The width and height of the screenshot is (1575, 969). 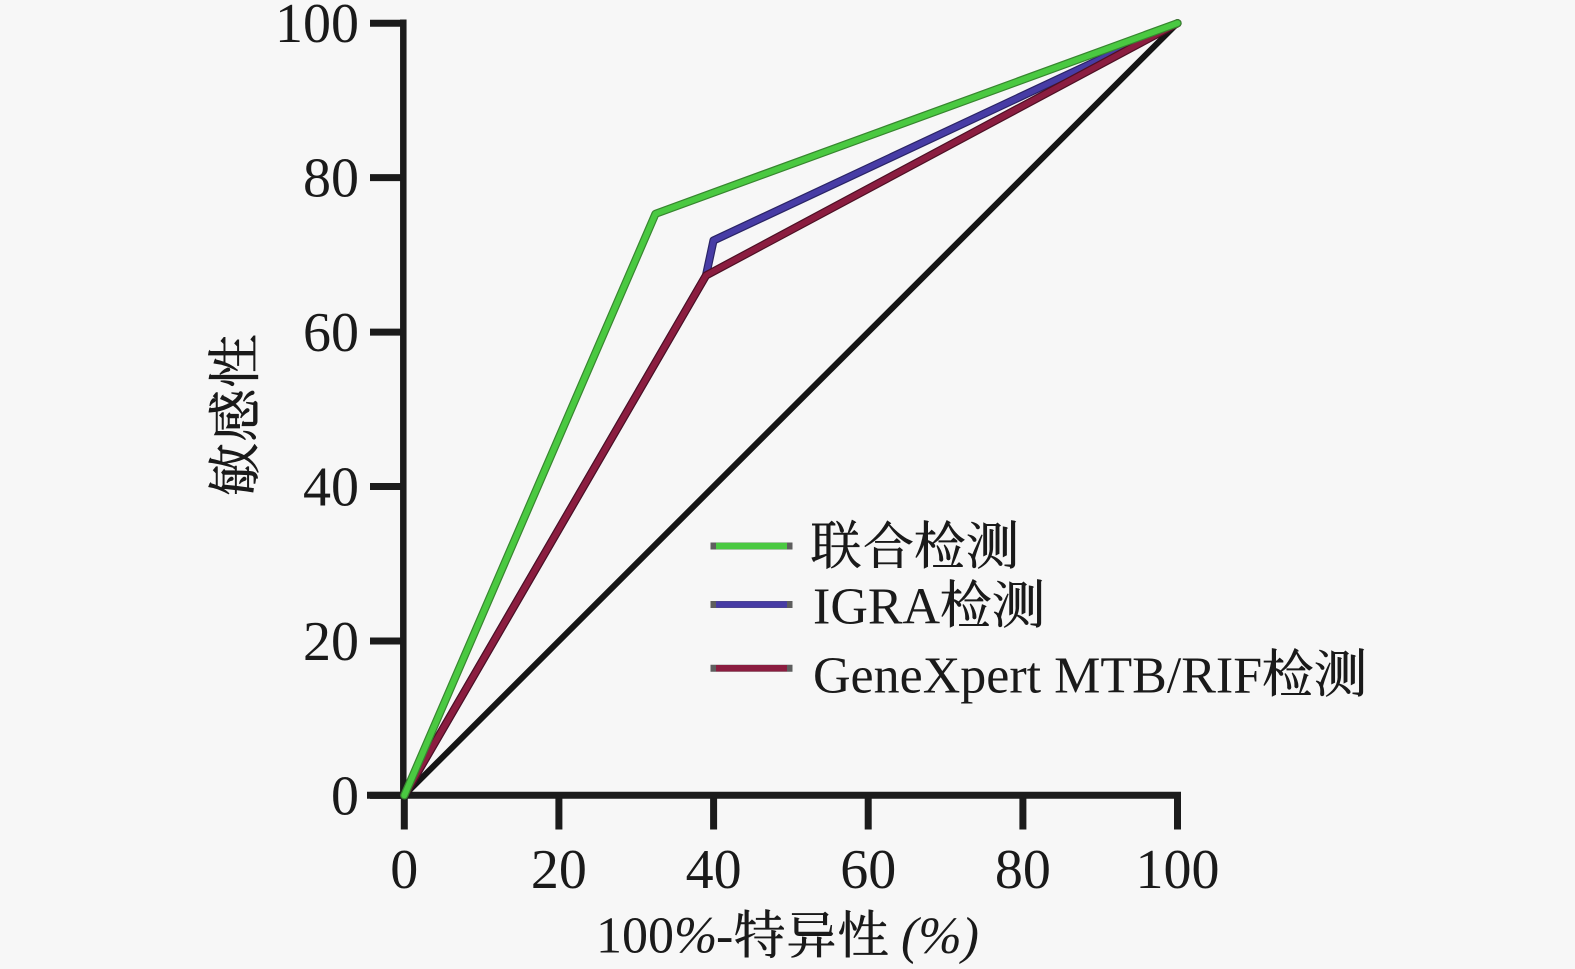 What do you see at coordinates (877, 607) in the screenshot?
I see `svg-text: IGRA` at bounding box center [877, 607].